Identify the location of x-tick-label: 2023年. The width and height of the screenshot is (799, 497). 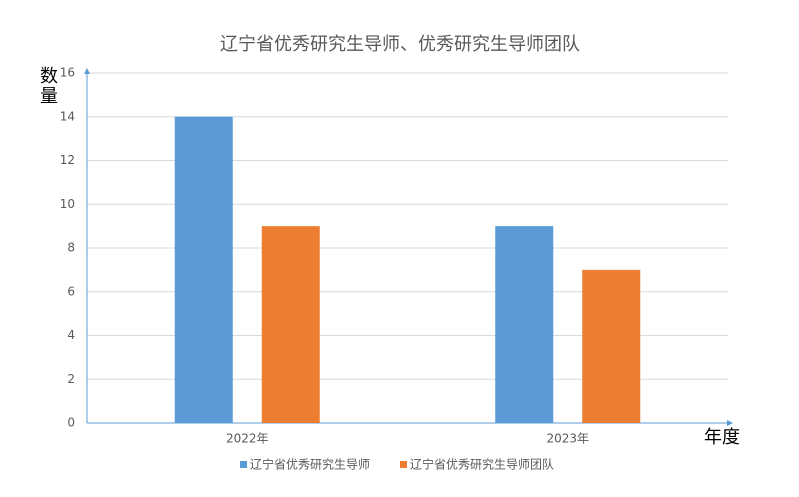
(567, 439).